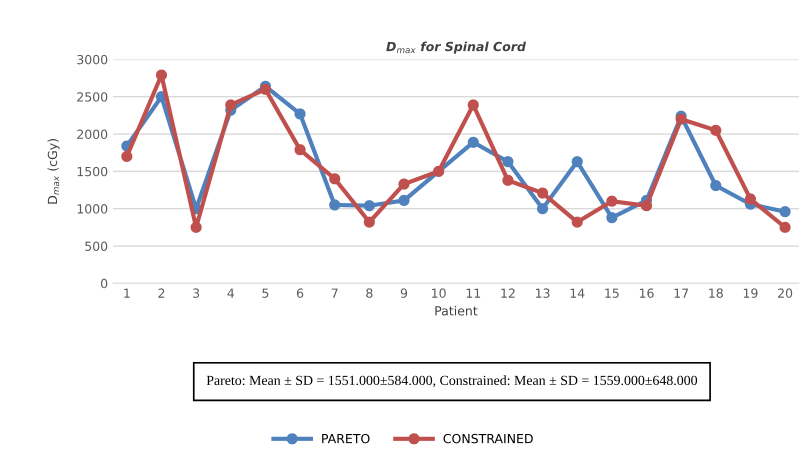  I want to click on x-tick-label: 11, so click(473, 293).